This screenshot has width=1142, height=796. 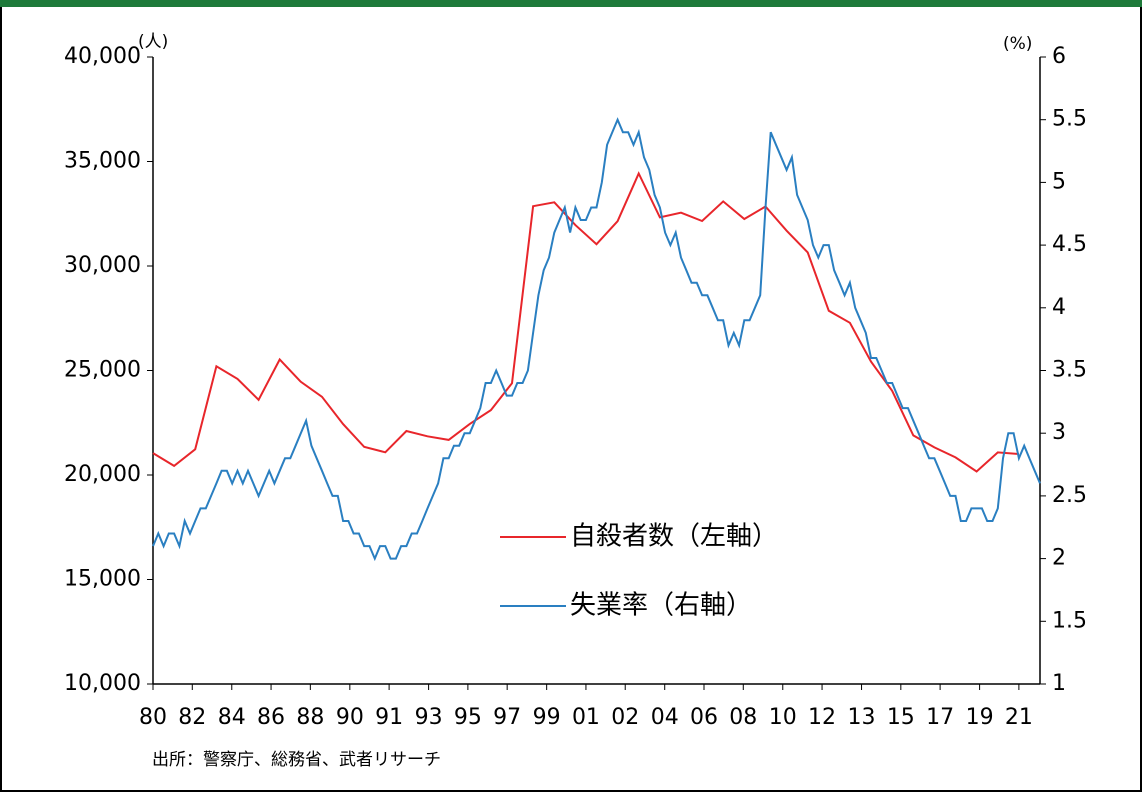 I want to click on y2-tick-label: 4, so click(x=1059, y=307).